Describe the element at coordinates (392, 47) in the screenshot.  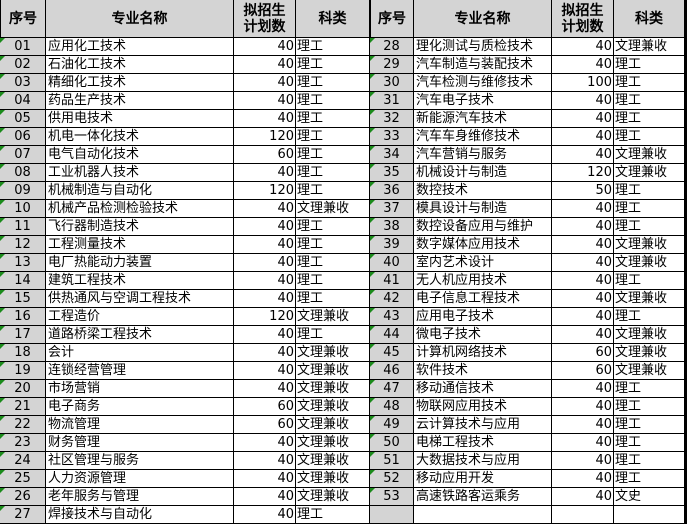
I see `row-number-cell: 28` at that location.